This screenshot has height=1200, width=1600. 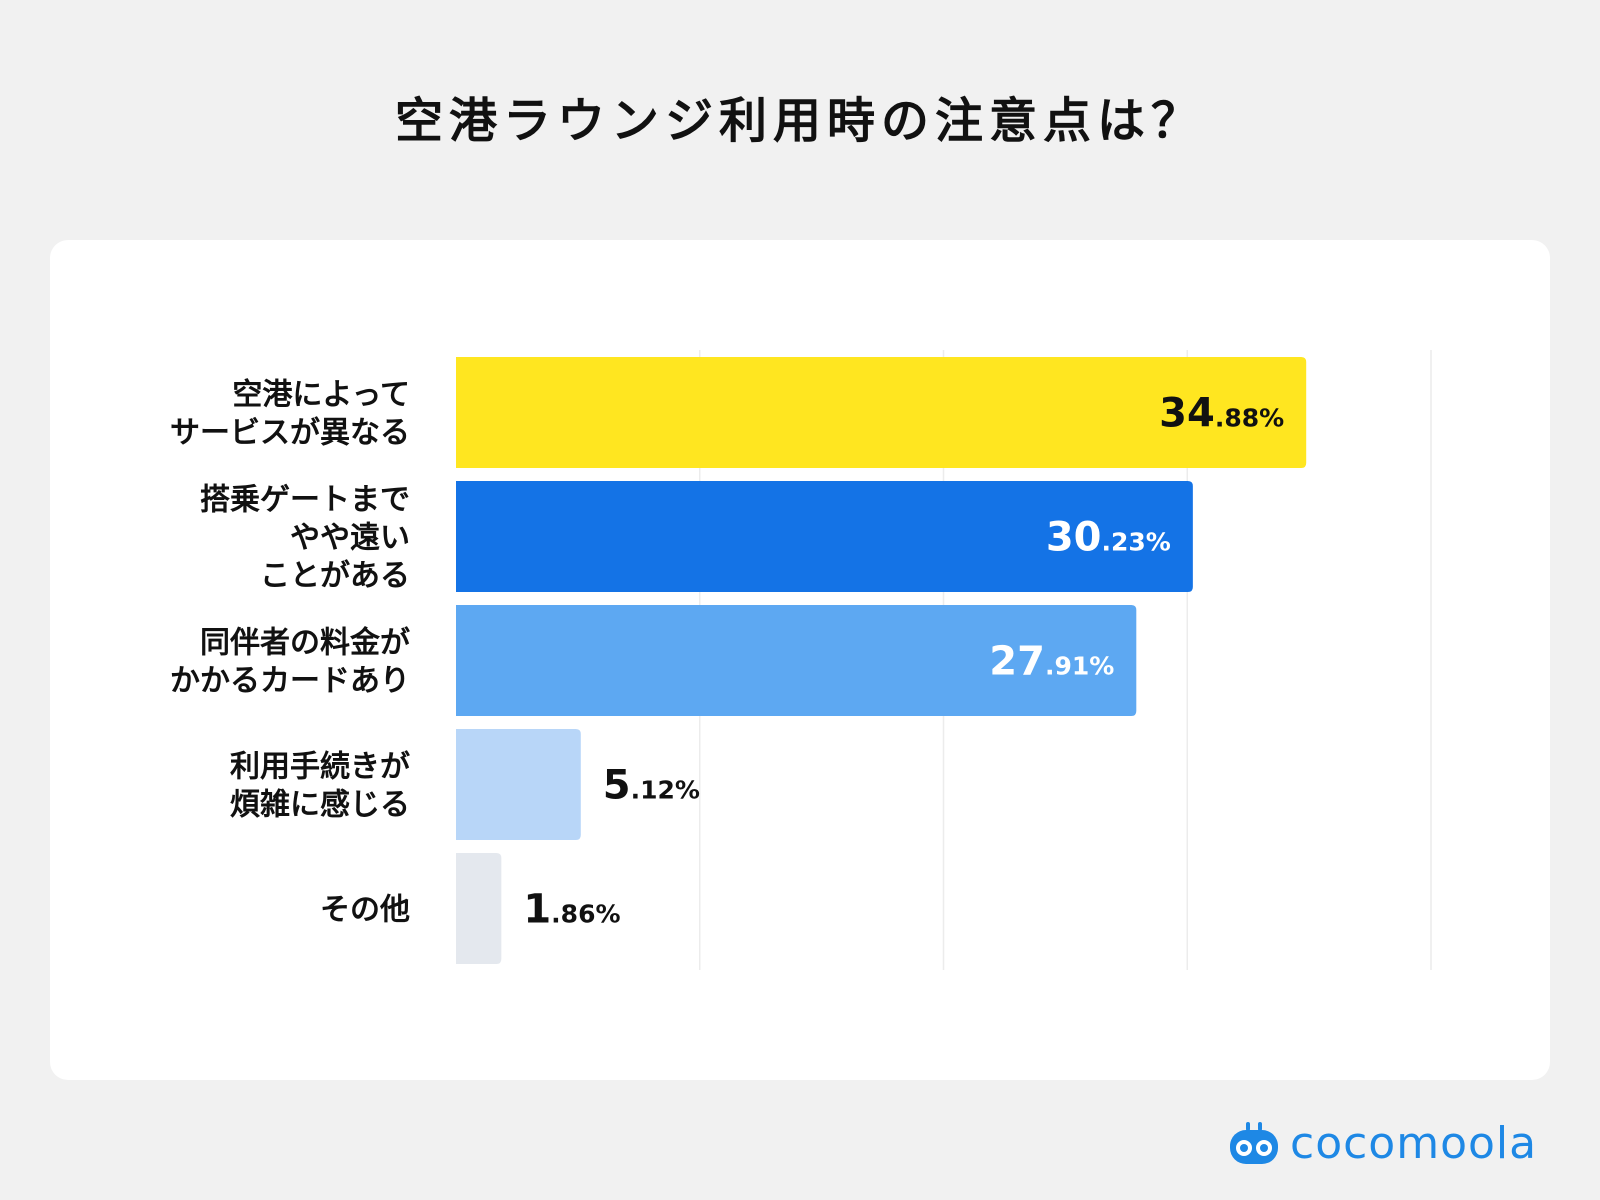 What do you see at coordinates (365, 910) in the screenshot?
I see `category-label: その他` at bounding box center [365, 910].